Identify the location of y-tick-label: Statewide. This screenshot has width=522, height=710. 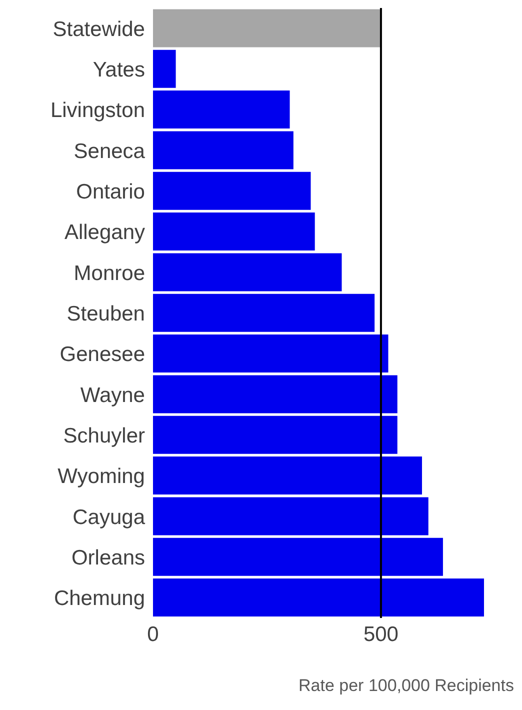
(98, 29).